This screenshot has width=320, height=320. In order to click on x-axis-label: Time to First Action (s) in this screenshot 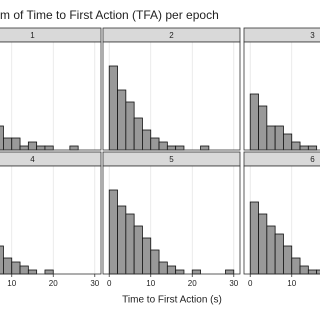, I will do `click(172, 300)`.